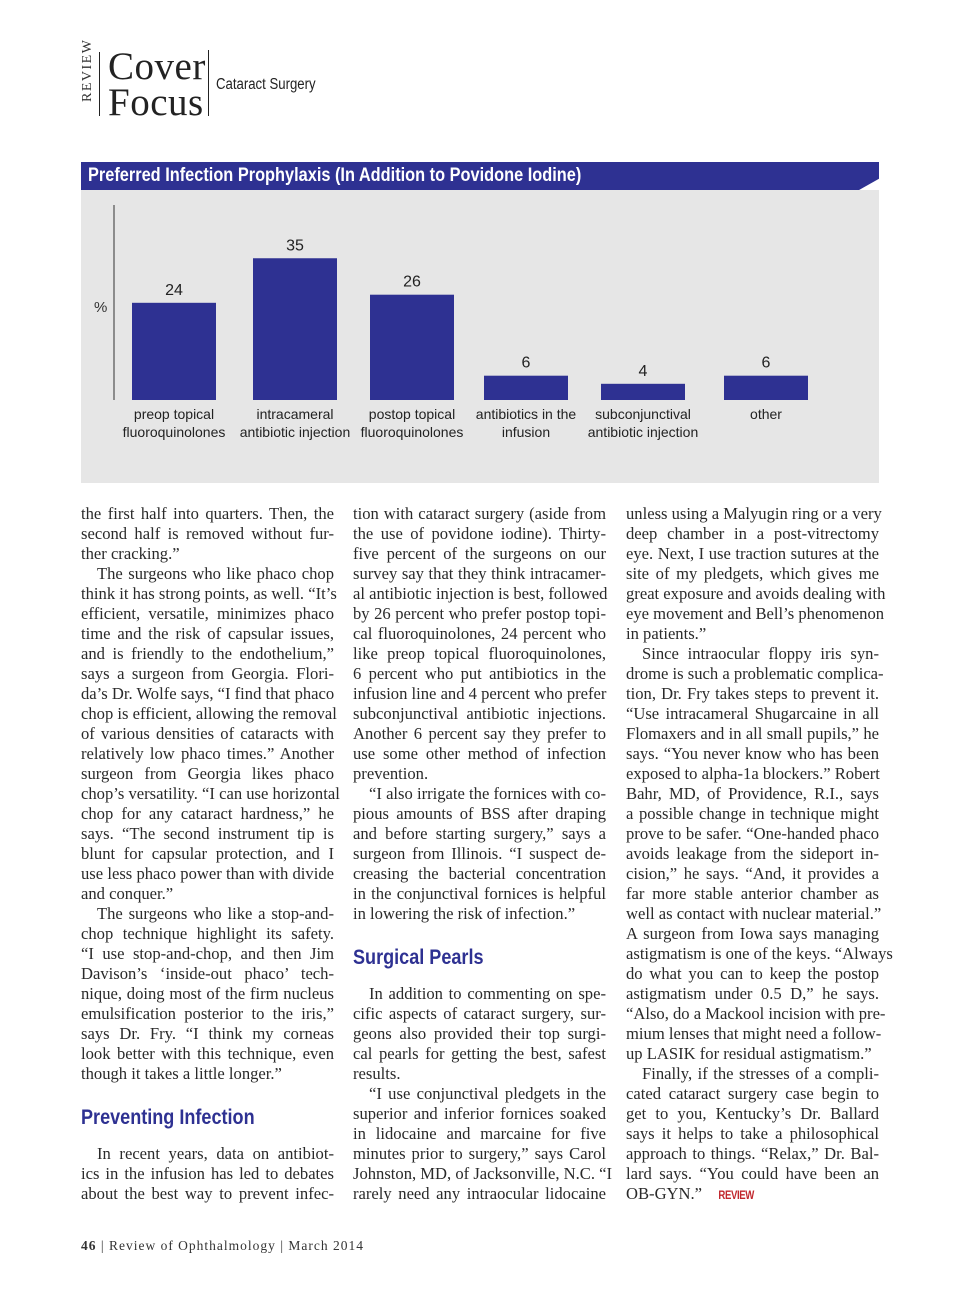 This screenshot has width=960, height=1290. I want to click on text-line-content: says a surgeon from Georgia. Flori-, so click(207, 673).